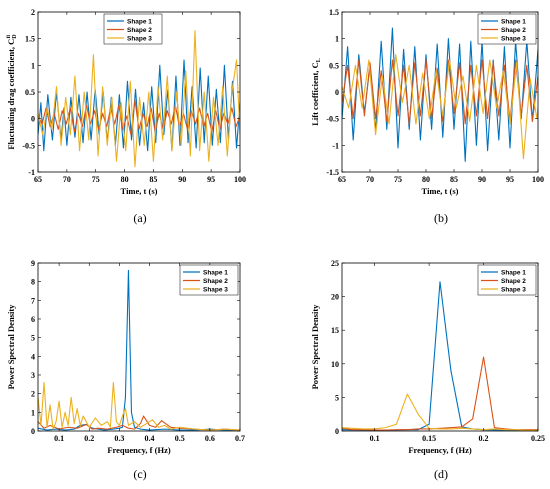 Image resolution: width=550 pixels, height=489 pixels. I want to click on y-tick-label: 4, so click(33, 356).